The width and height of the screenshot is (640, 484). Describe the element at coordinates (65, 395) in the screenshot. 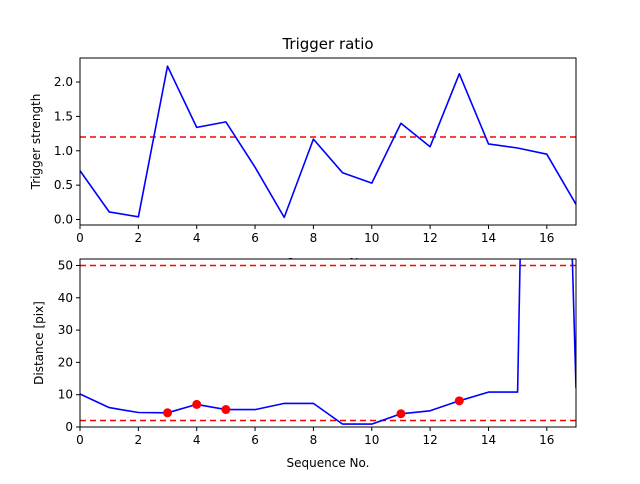

I see `y-tick-label: 10` at that location.